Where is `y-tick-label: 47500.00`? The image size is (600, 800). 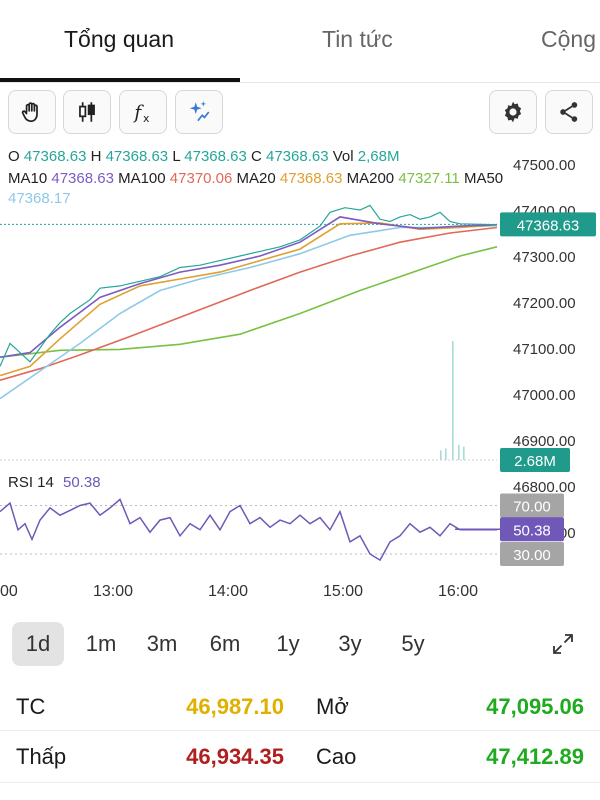 y-tick-label: 47500.00 is located at coordinates (544, 165).